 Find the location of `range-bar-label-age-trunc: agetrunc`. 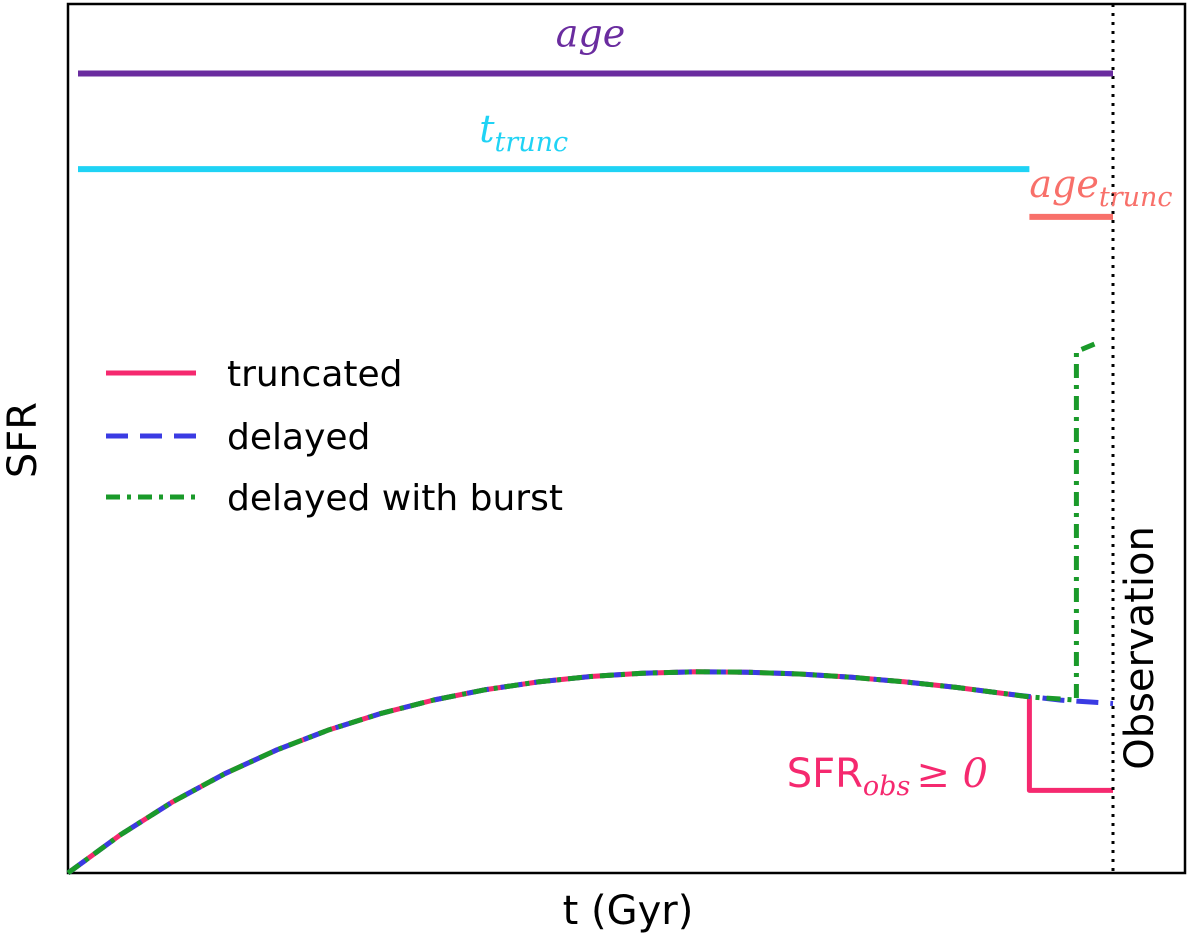

range-bar-label-age-trunc: agetrunc is located at coordinates (1100, 187).